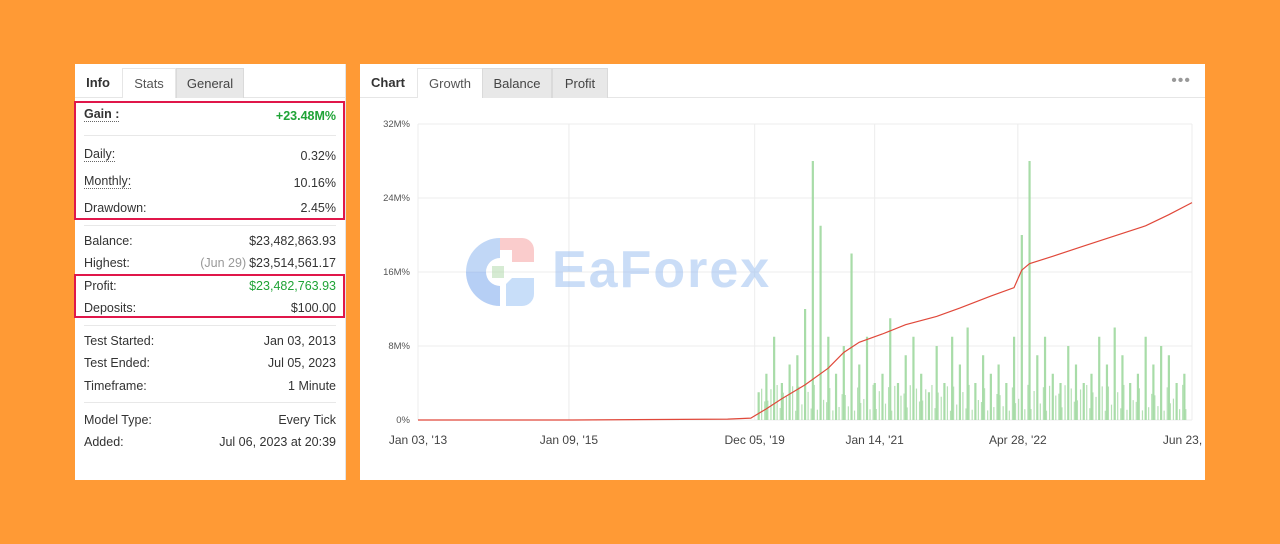 Image resolution: width=1280 pixels, height=544 pixels. I want to click on drawdown-row: Drawdown: 2.45%, so click(210, 211).